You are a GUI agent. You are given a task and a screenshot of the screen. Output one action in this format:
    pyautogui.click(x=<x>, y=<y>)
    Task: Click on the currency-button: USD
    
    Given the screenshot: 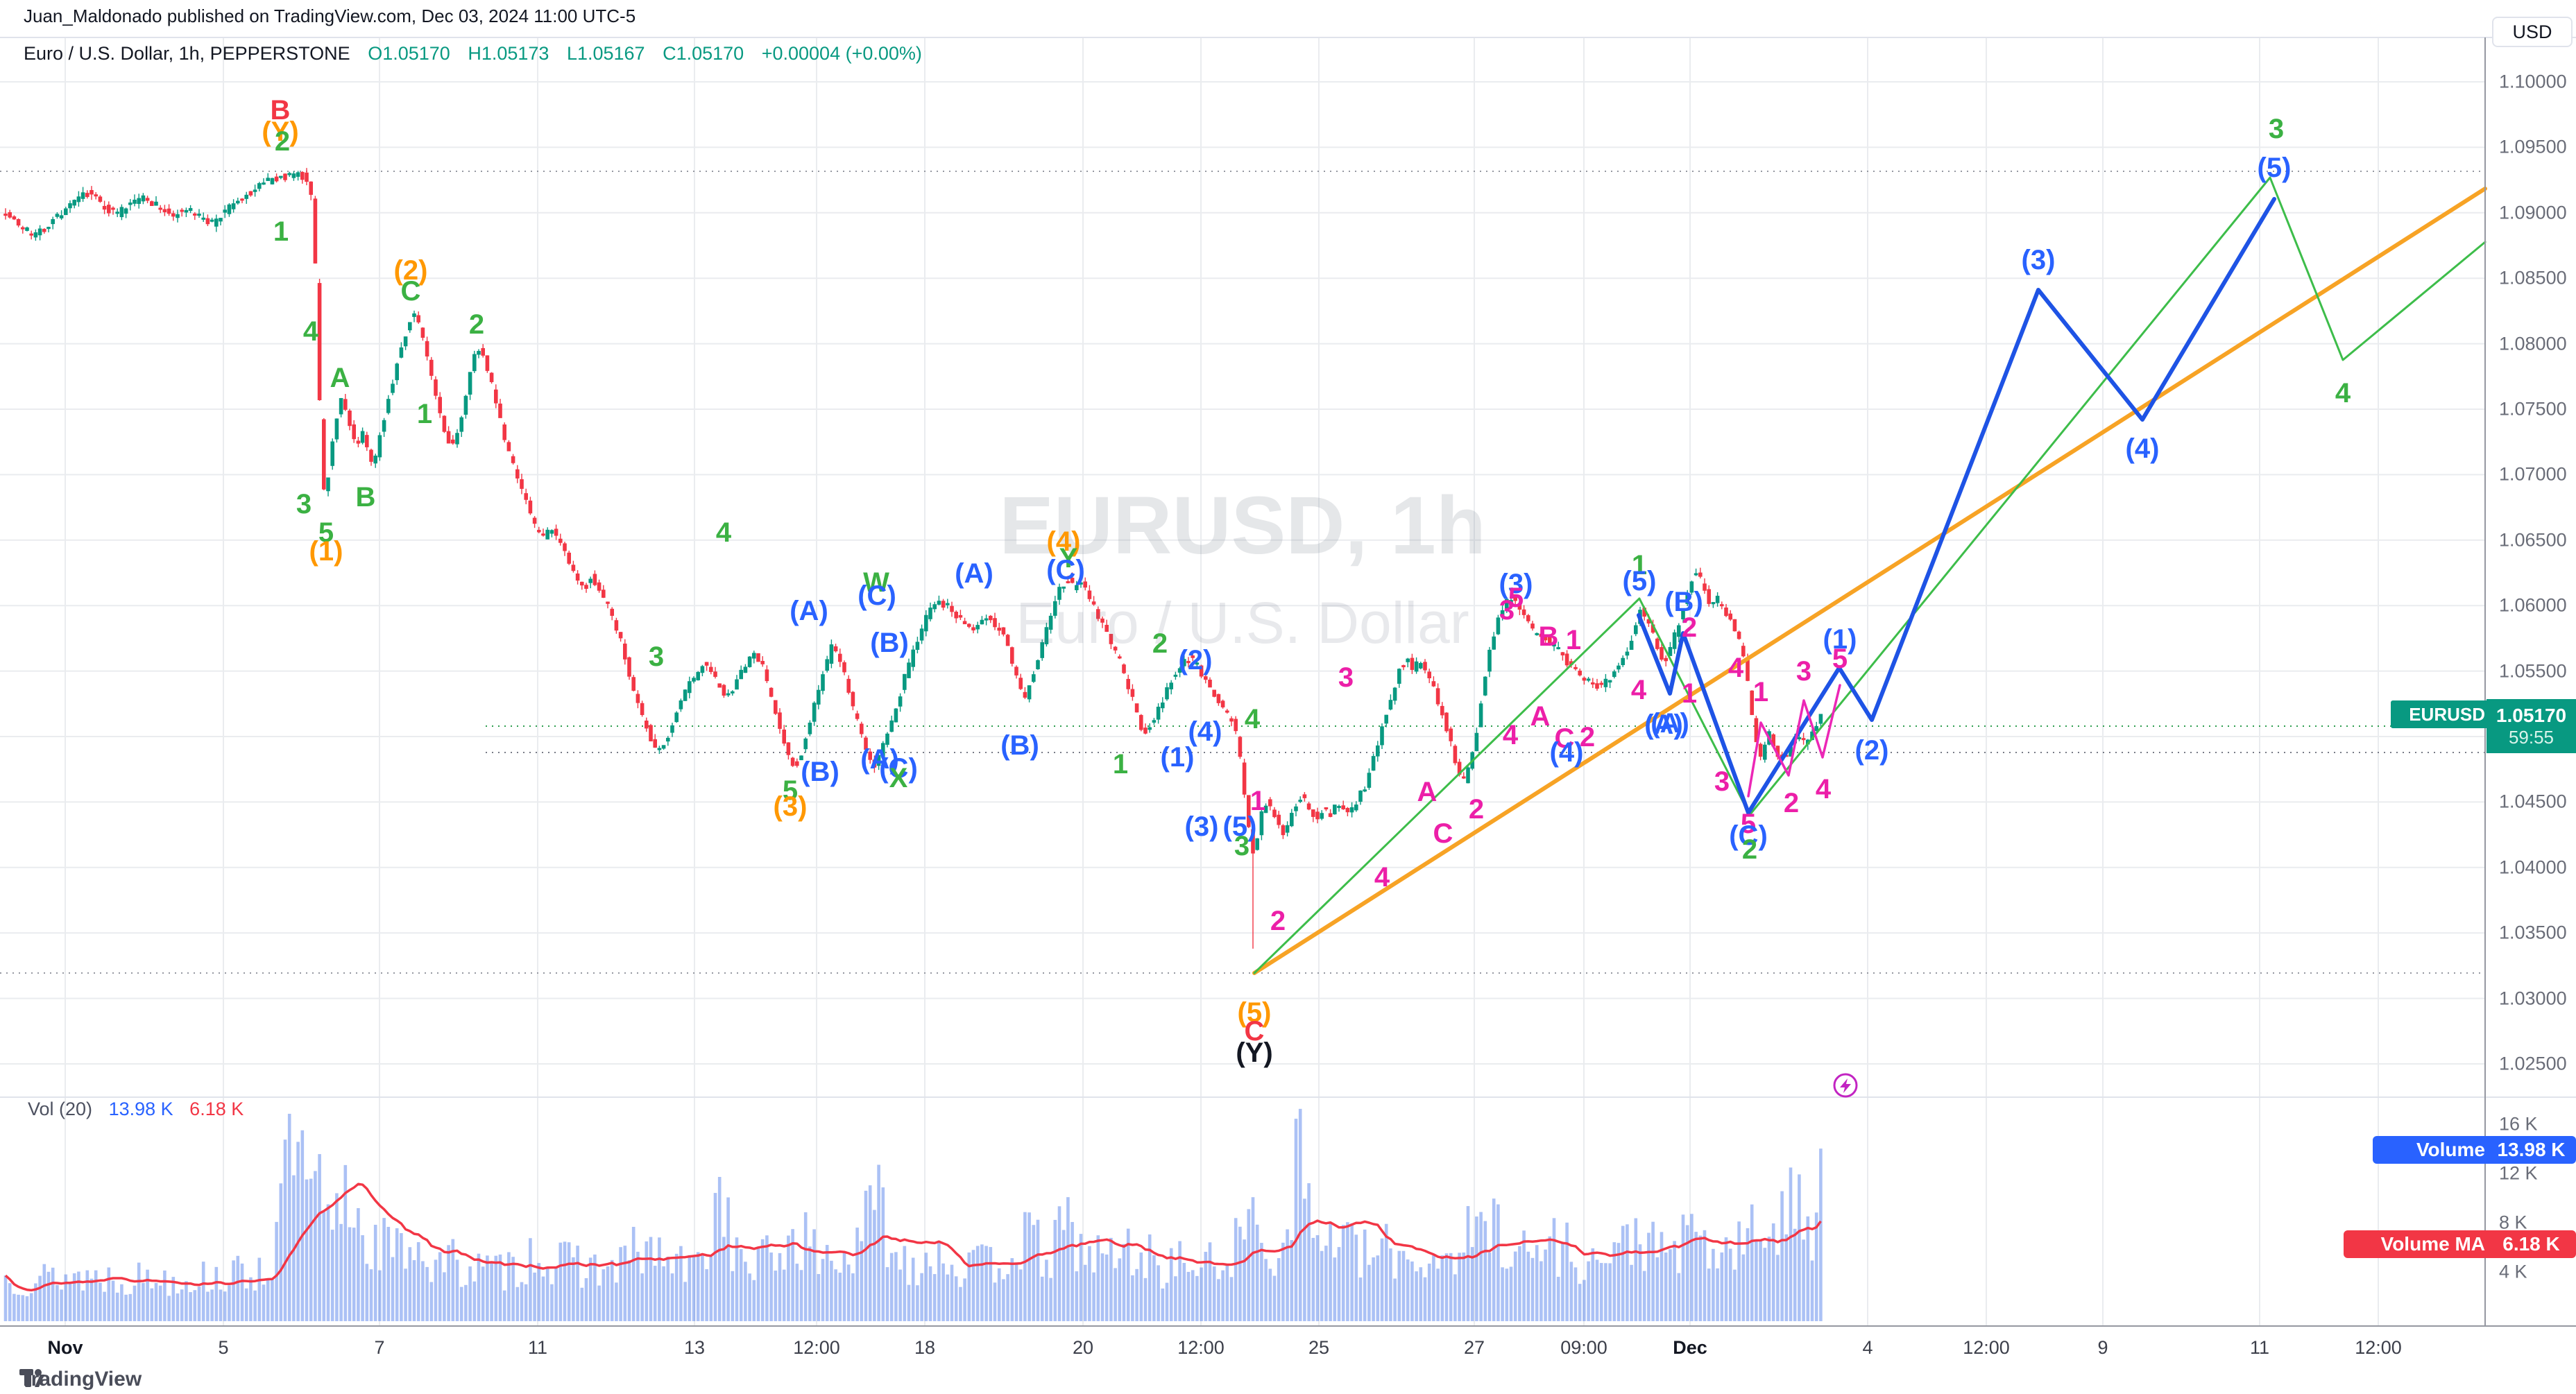 What is the action you would take?
    pyautogui.click(x=2532, y=32)
    